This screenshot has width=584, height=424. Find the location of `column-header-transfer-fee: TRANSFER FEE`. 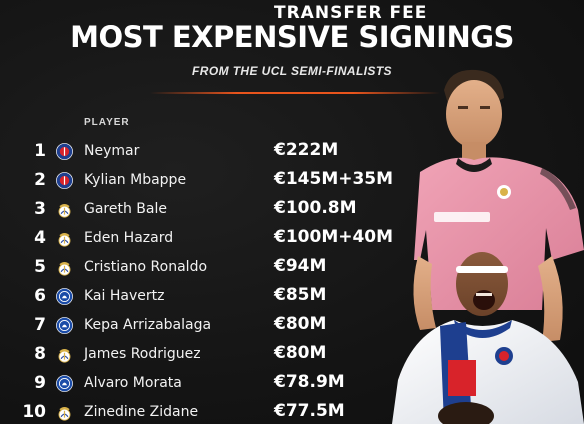

column-header-transfer-fee: TRANSFER FEE is located at coordinates (351, 13).